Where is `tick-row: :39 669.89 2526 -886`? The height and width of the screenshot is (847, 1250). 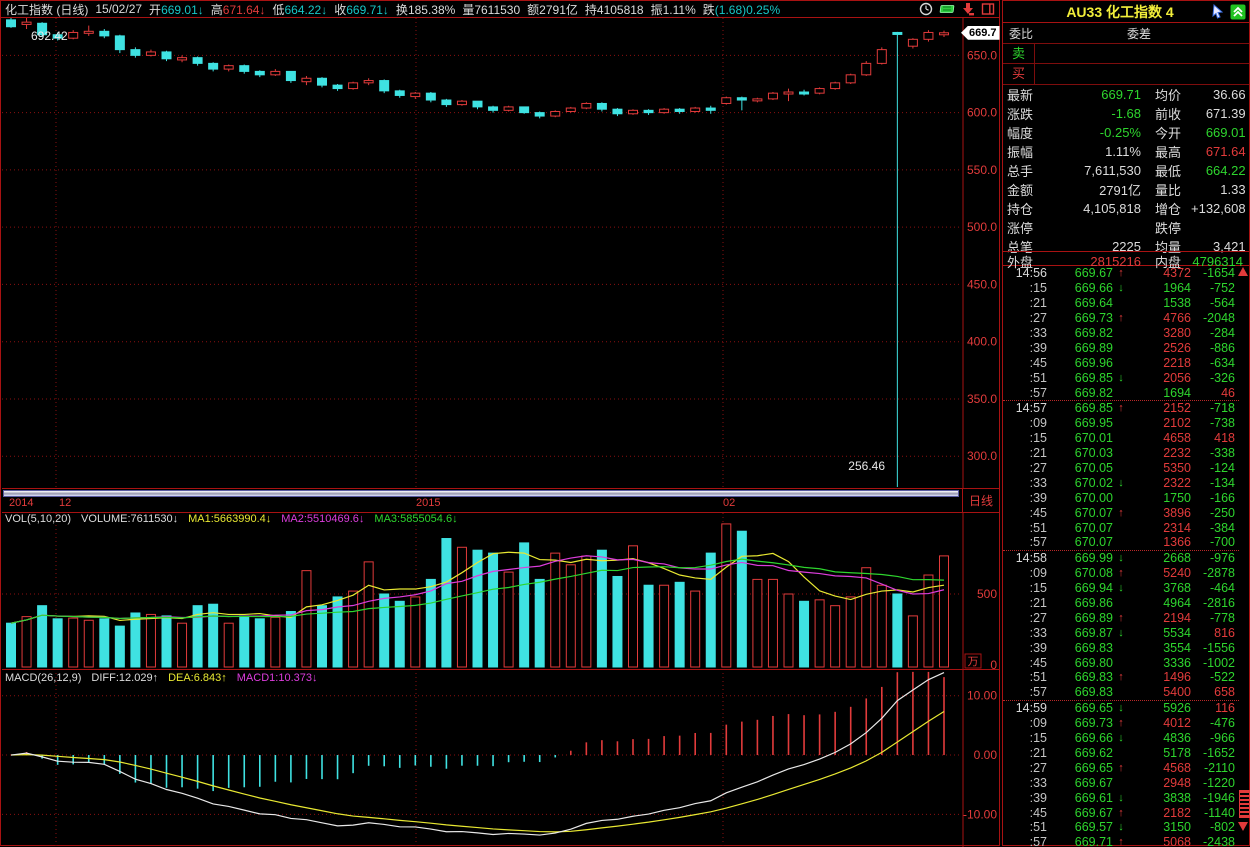
tick-row: :39 669.89 2526 -886 is located at coordinates (1132, 347).